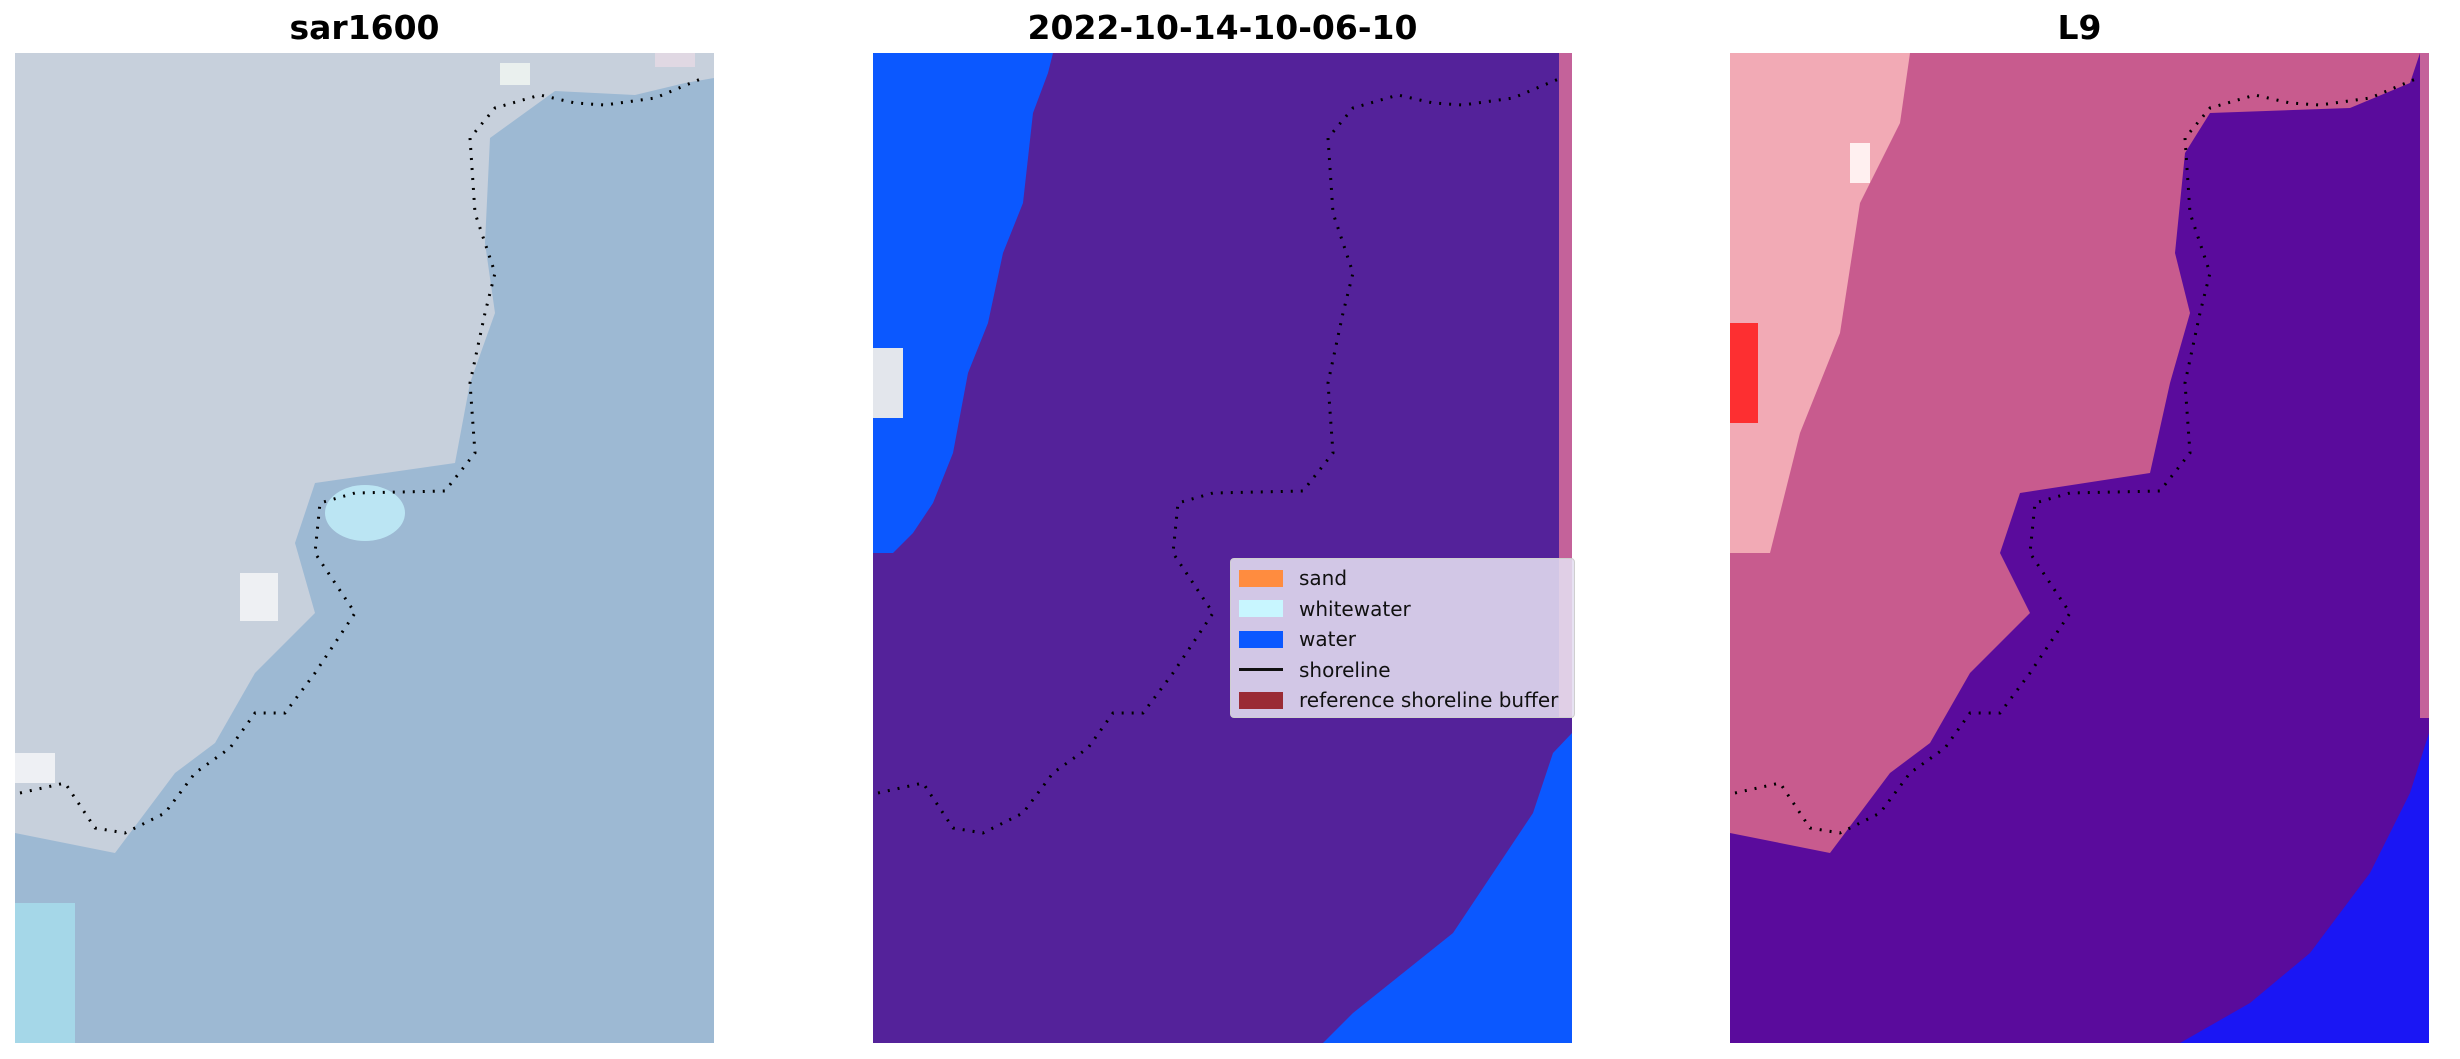  I want to click on water-region-right, so click(1447, 888).